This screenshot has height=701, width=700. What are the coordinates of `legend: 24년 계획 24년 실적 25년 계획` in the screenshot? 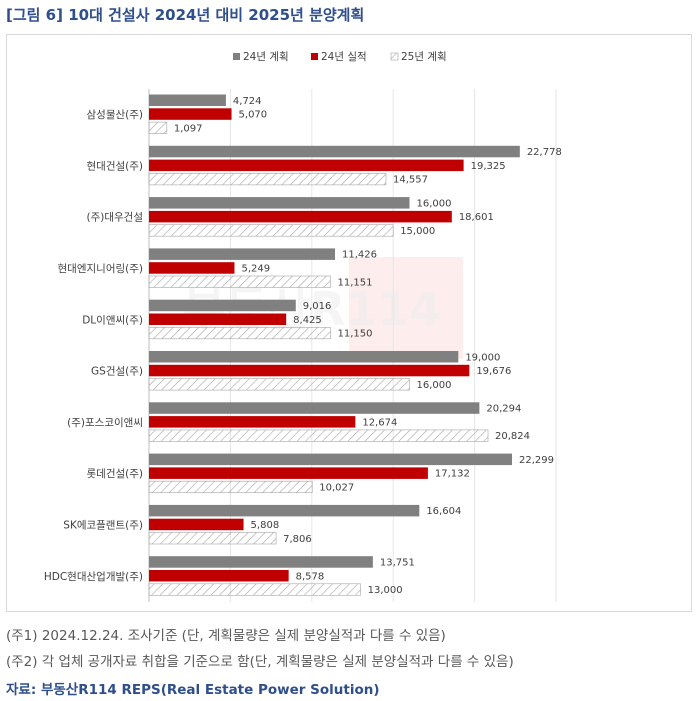 It's located at (340, 57).